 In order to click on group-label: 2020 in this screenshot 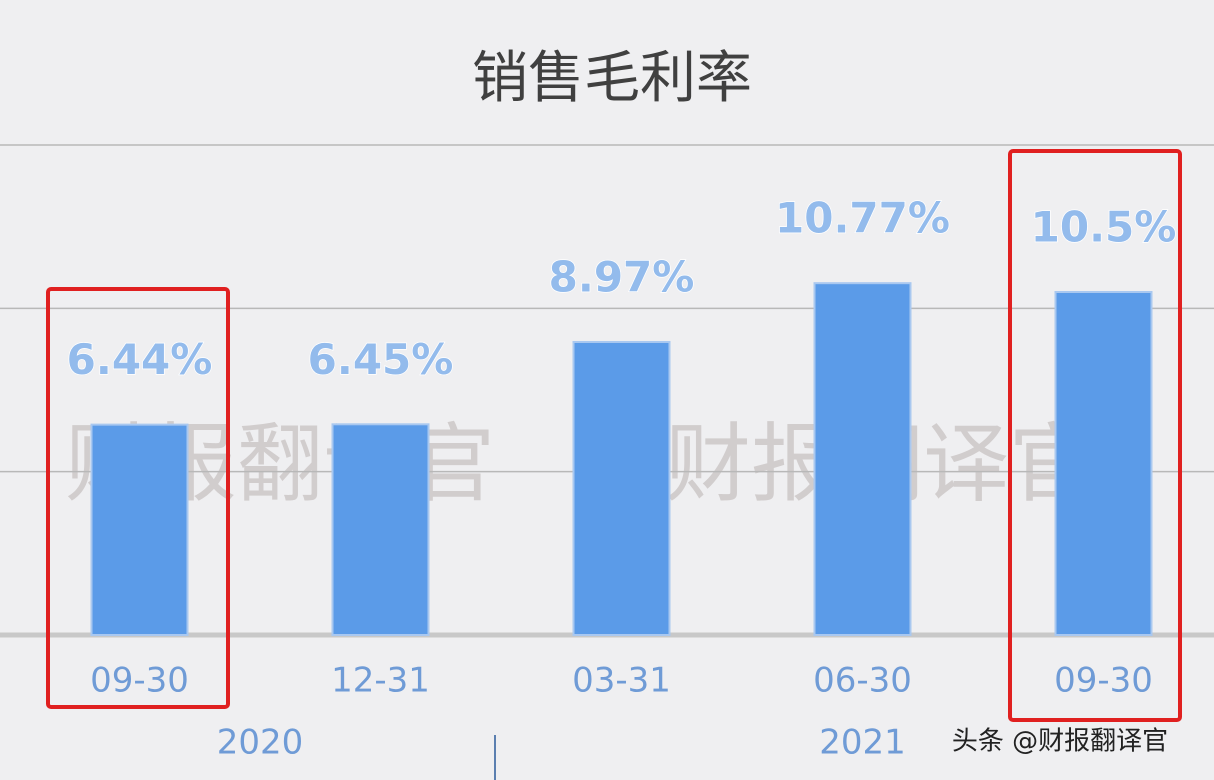, I will do `click(260, 743)`.